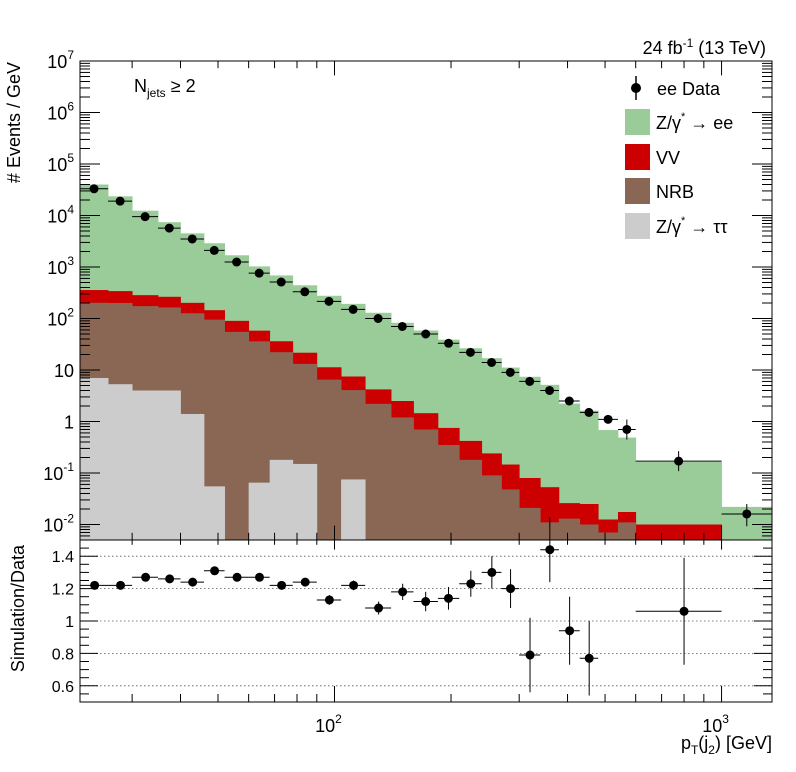 The height and width of the screenshot is (772, 796). I want to click on legend-label-zee: Z/γ* → ee, so click(694, 122).